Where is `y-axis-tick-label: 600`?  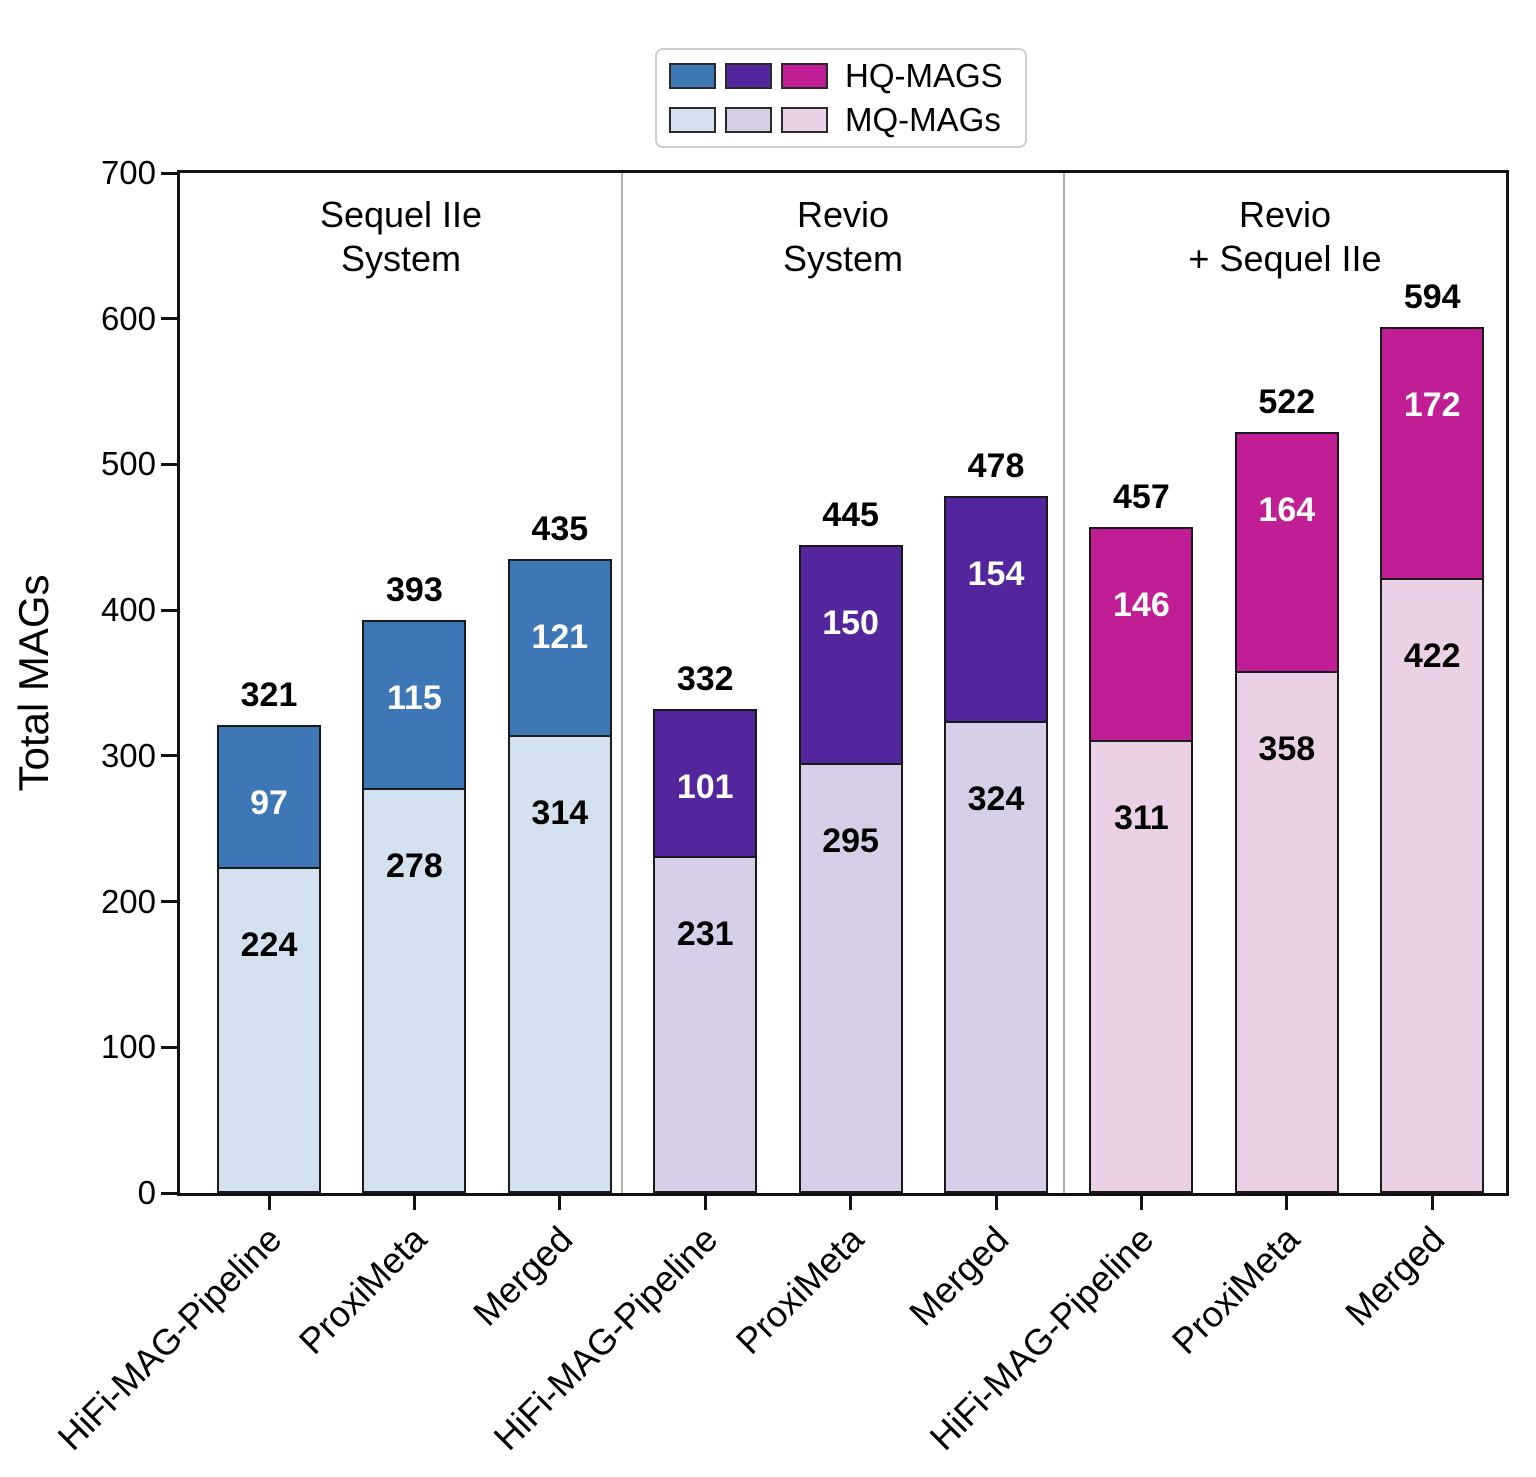
y-axis-tick-label: 600 is located at coordinates (128, 318).